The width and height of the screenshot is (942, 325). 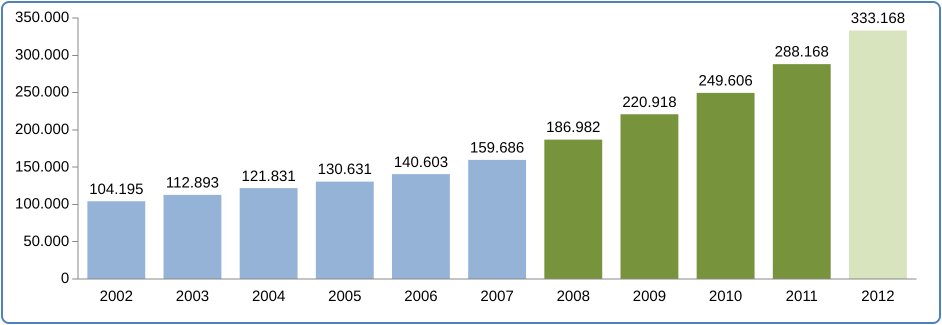 What do you see at coordinates (46, 241) in the screenshot?
I see `y-tick-label: 50.000` at bounding box center [46, 241].